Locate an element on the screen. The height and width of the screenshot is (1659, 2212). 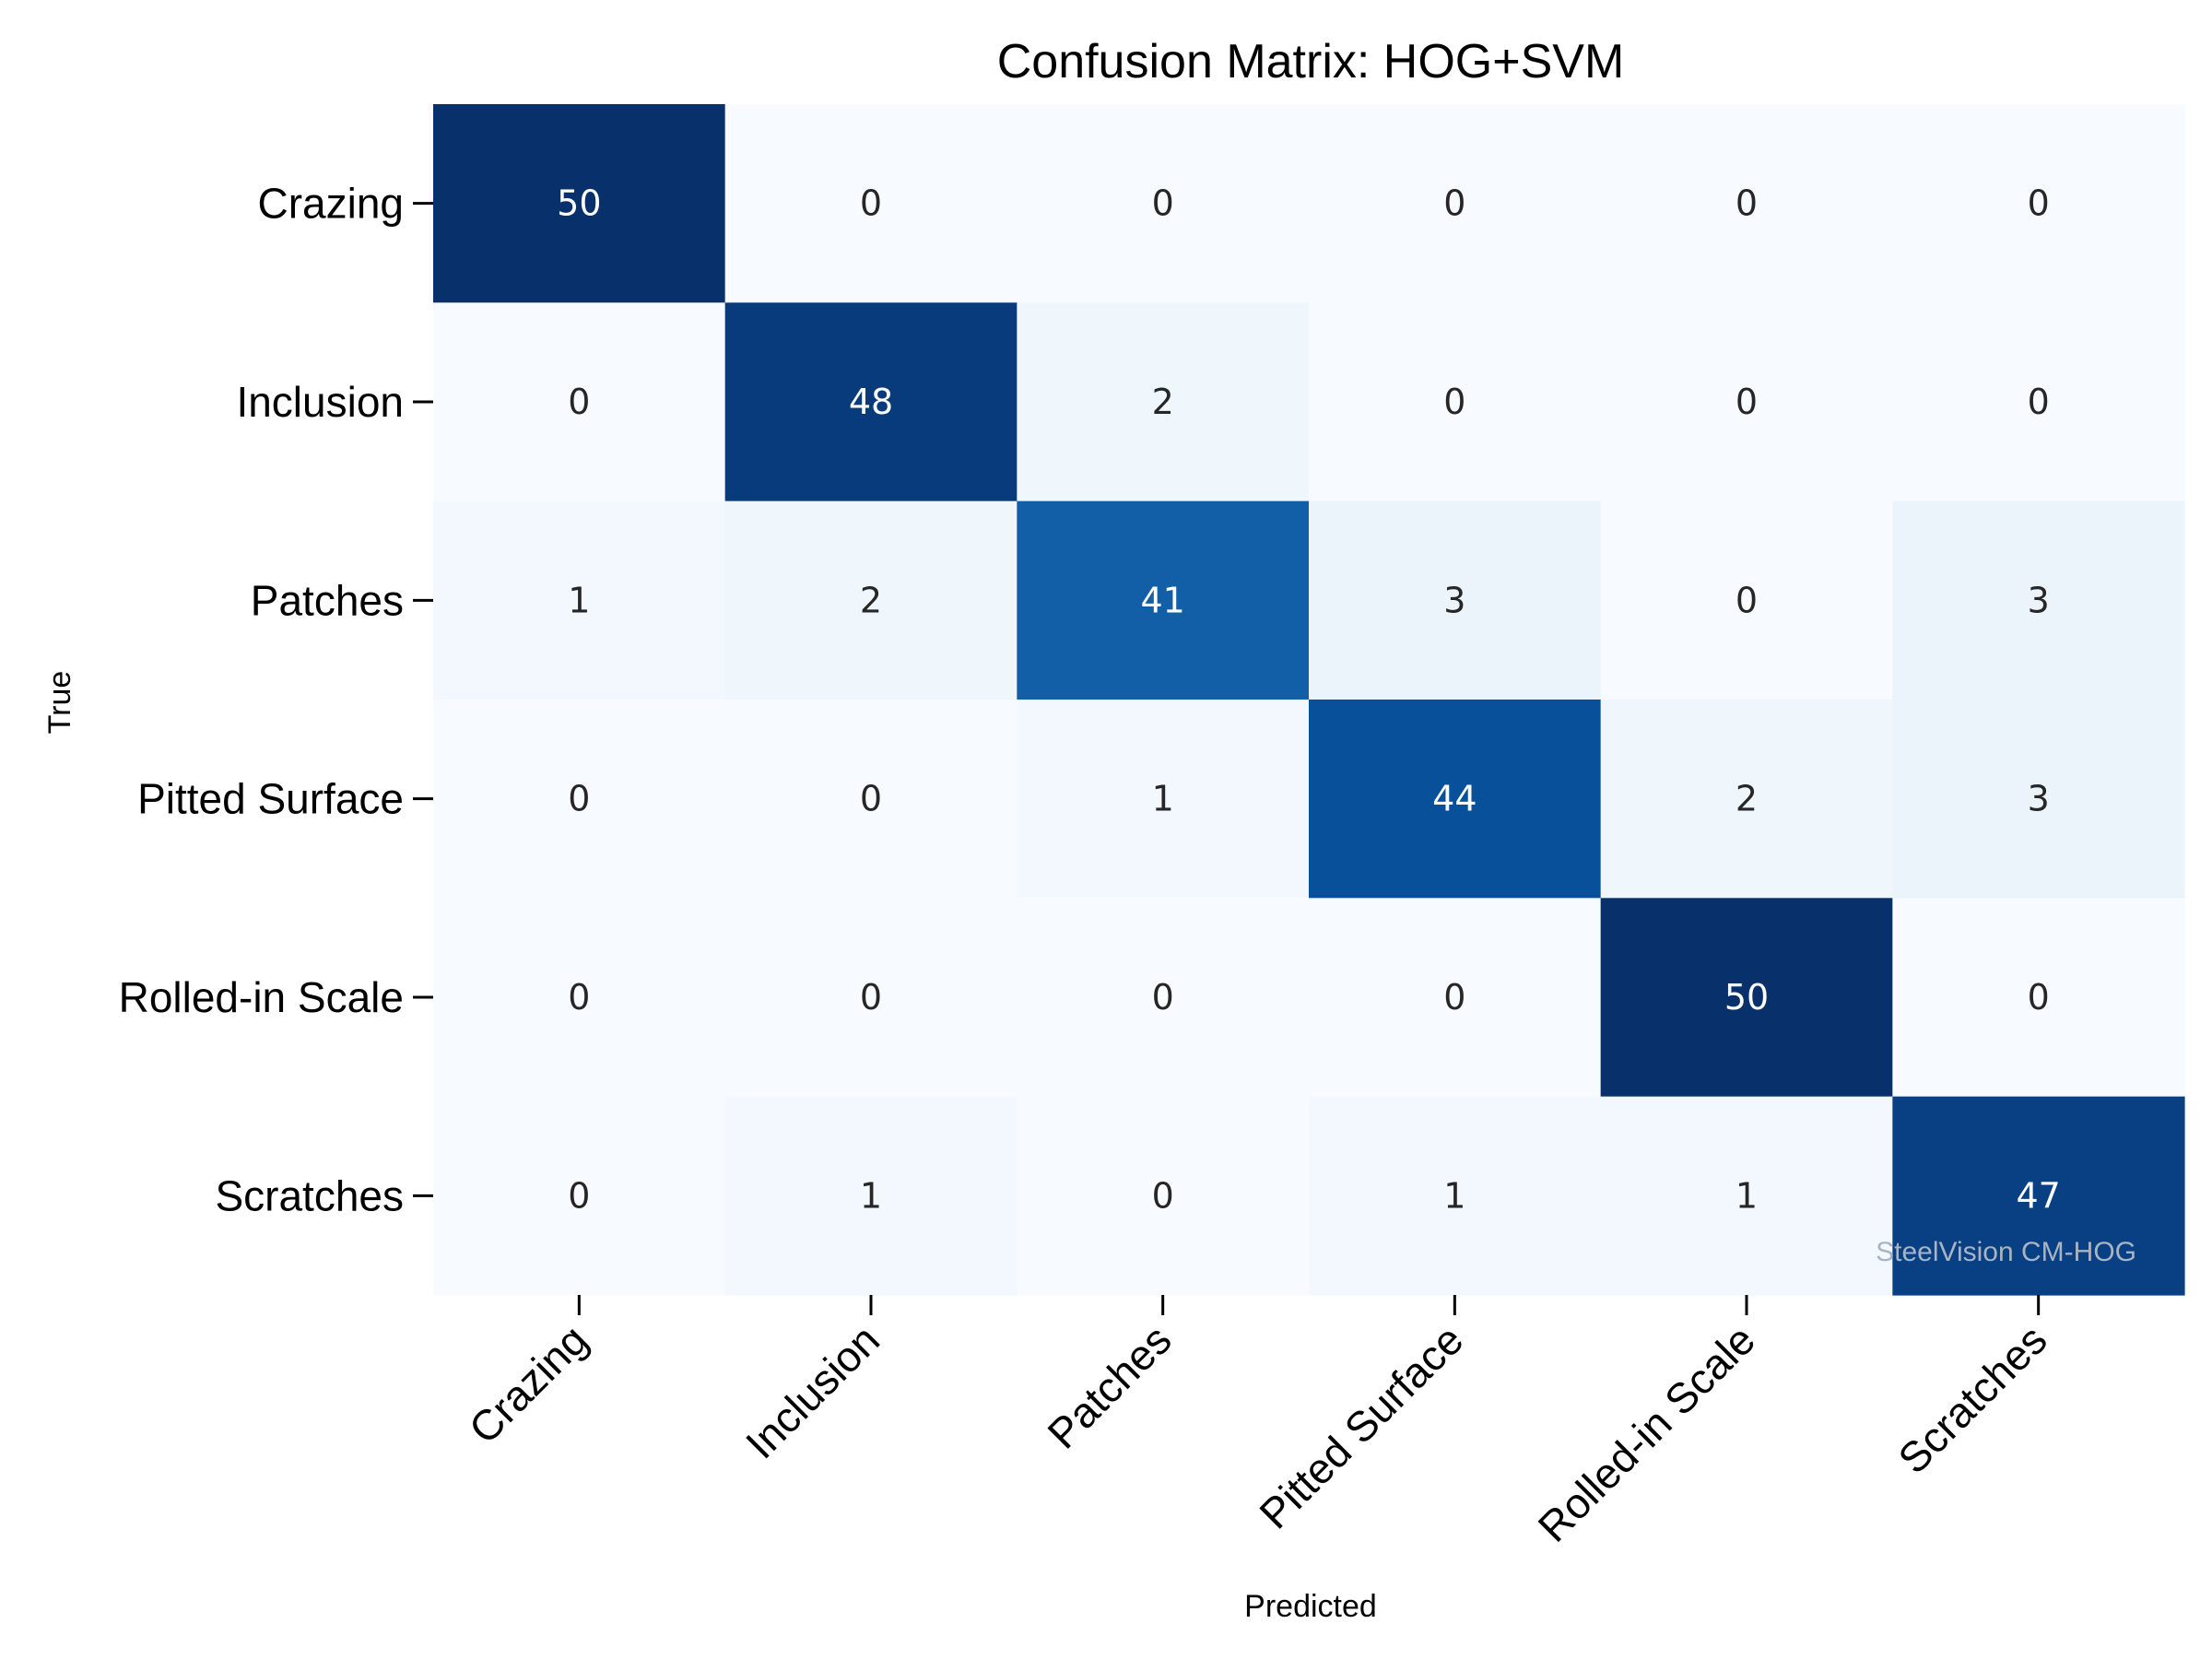
y-tick-label: Pitted Surface is located at coordinates (270, 799).